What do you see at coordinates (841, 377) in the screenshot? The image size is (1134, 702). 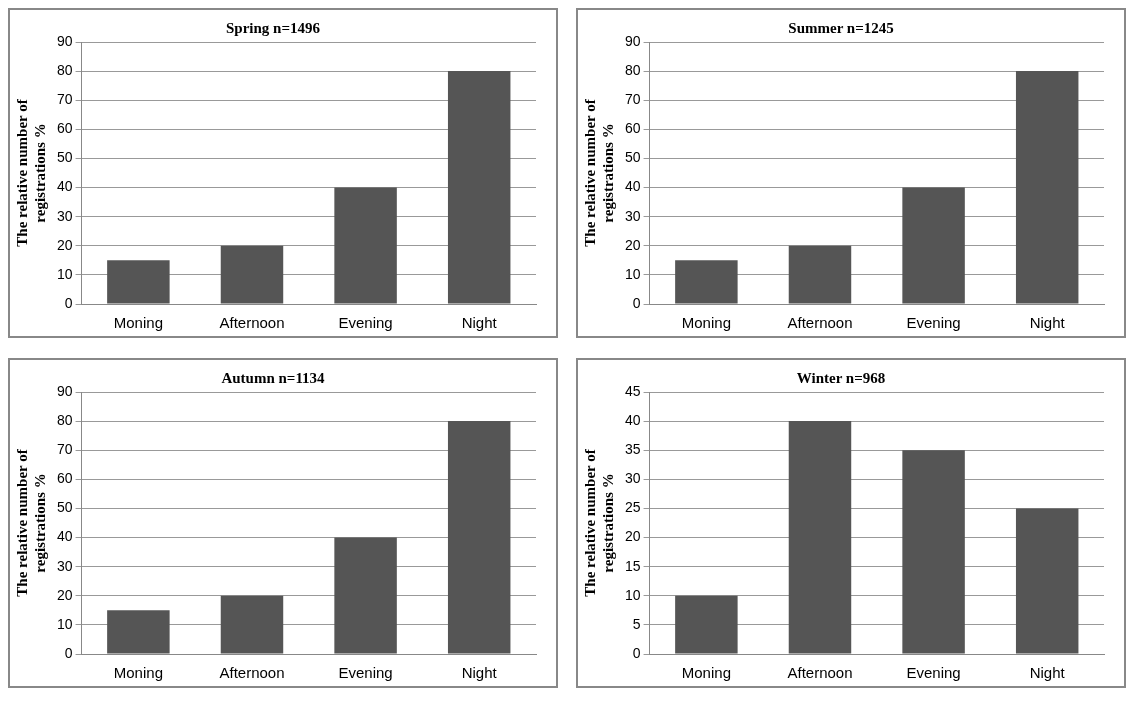 I see `chart-title: Winter n=968` at bounding box center [841, 377].